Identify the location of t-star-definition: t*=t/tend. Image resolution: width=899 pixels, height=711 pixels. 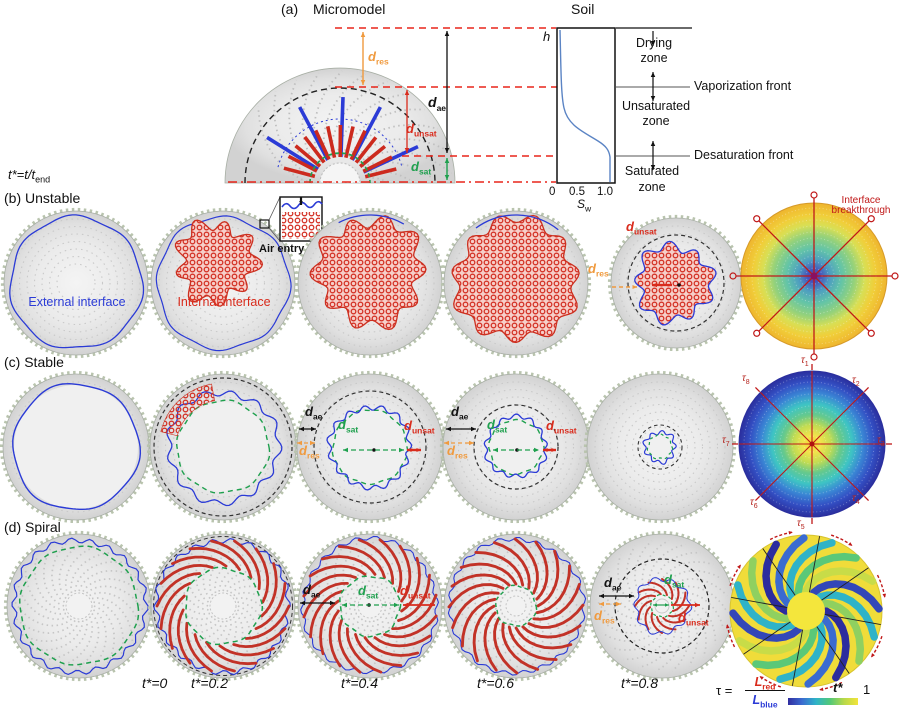
(29, 176).